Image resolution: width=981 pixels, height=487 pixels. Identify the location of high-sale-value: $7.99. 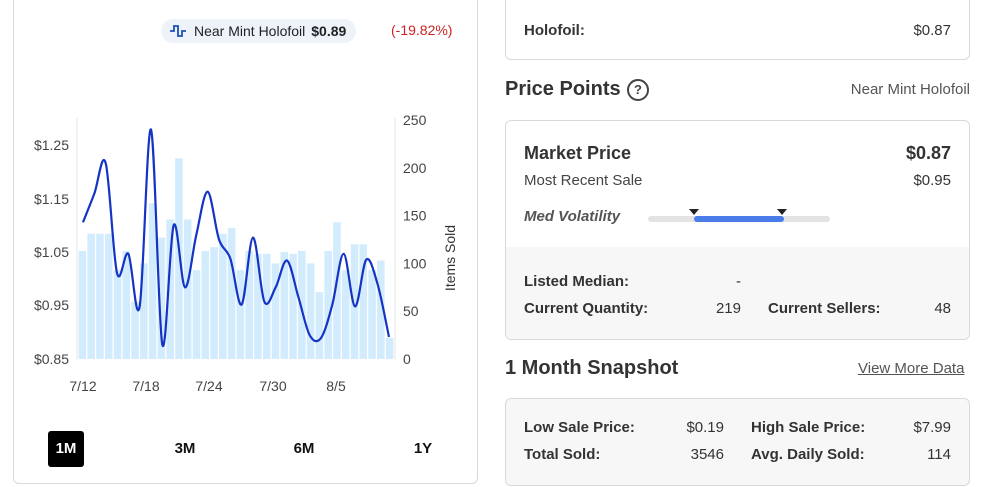
(932, 427).